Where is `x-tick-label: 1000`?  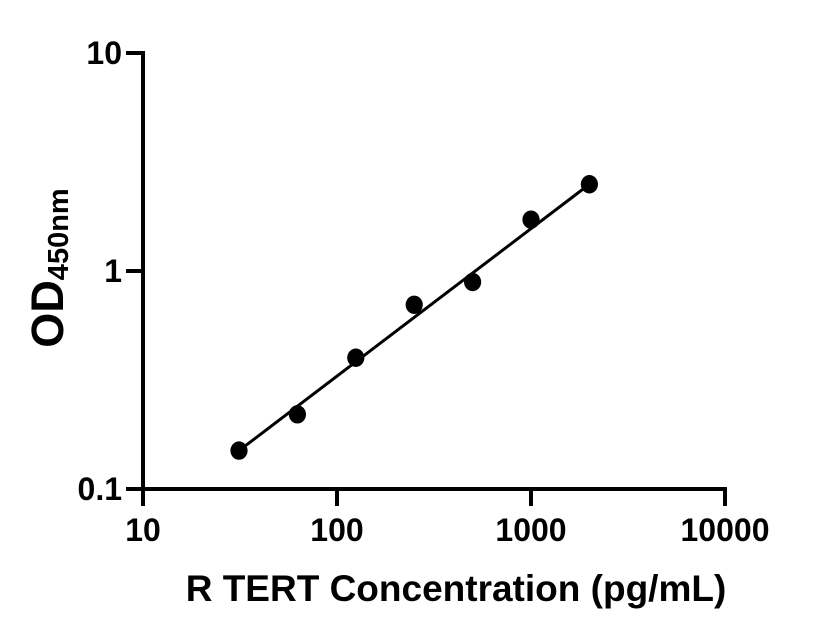
x-tick-label: 1000 is located at coordinates (530, 530).